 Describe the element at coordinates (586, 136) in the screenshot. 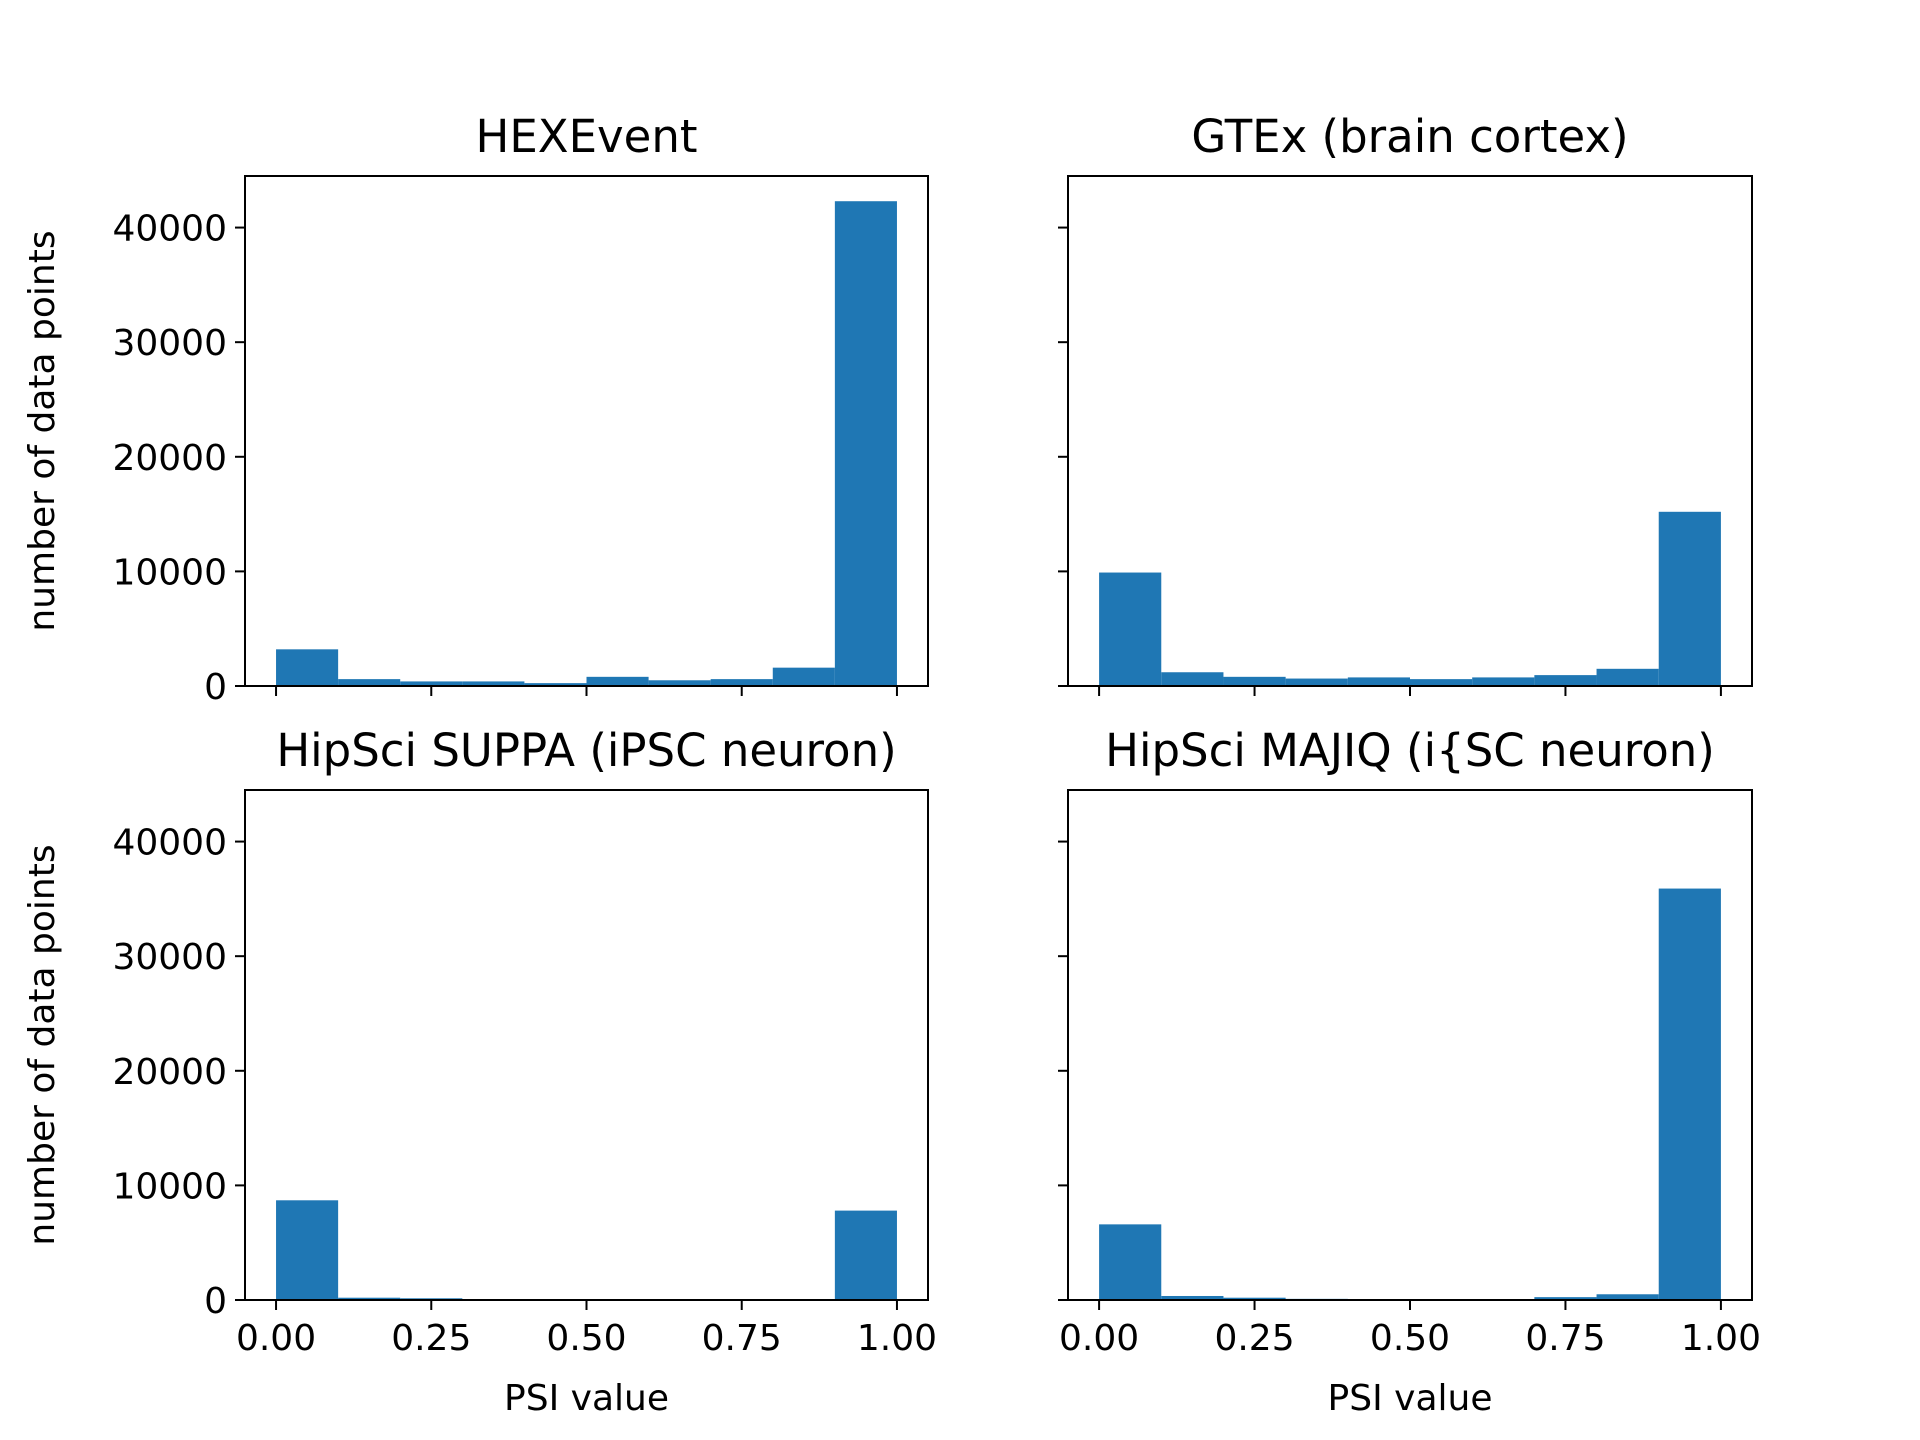

I see `panel-title: HEXEvent` at that location.